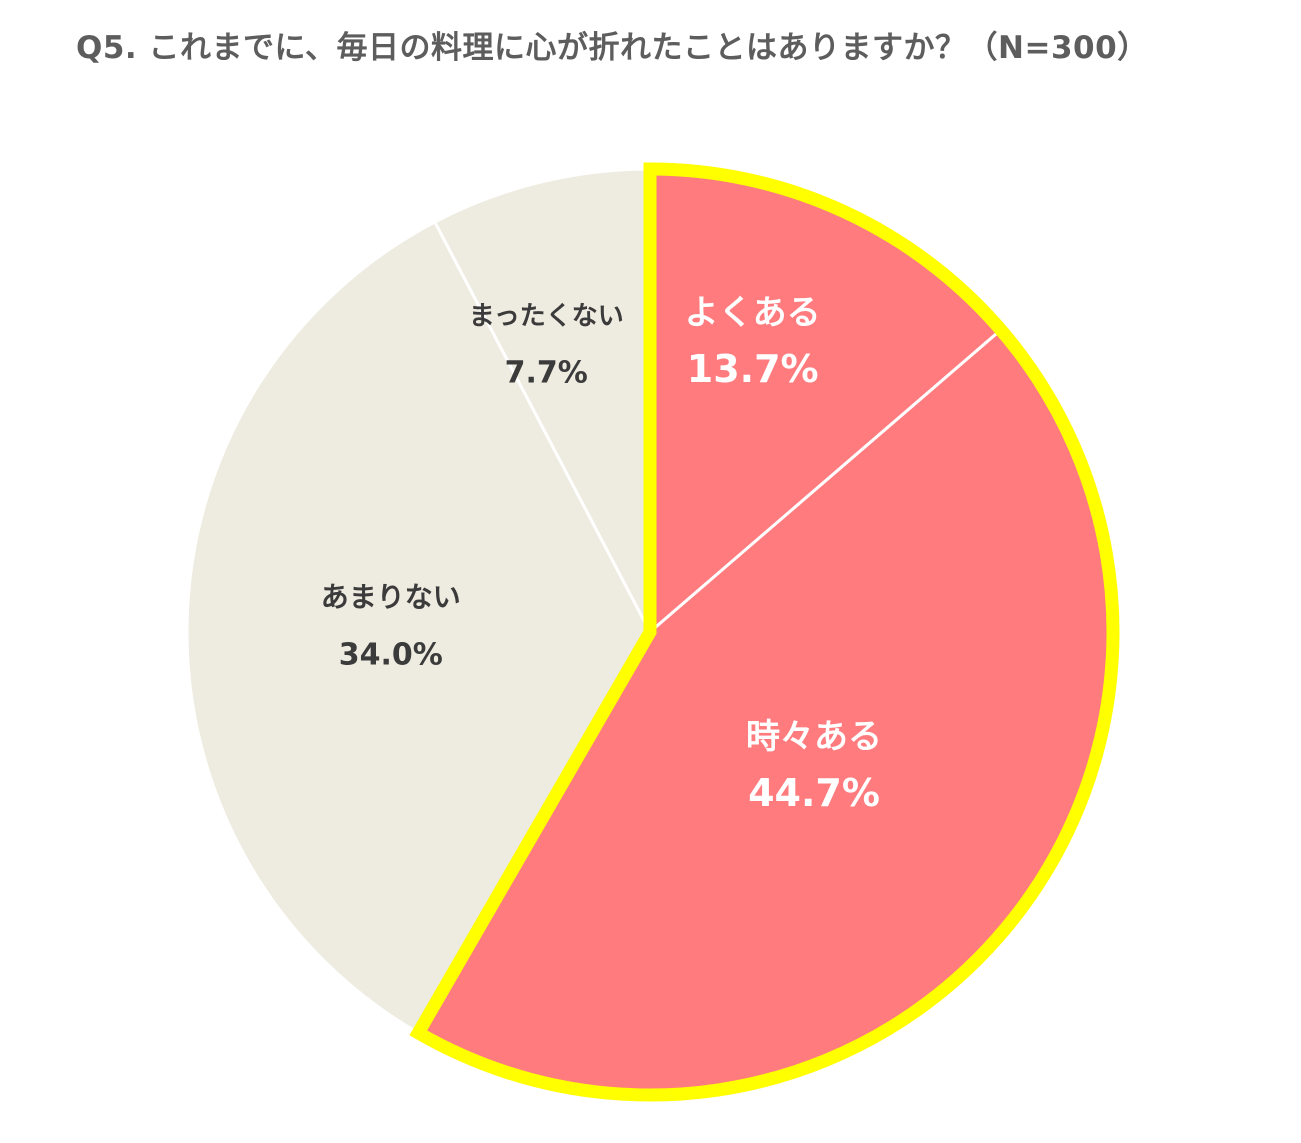  I want to click on slice-category-label-3: あまりない, so click(391, 597).